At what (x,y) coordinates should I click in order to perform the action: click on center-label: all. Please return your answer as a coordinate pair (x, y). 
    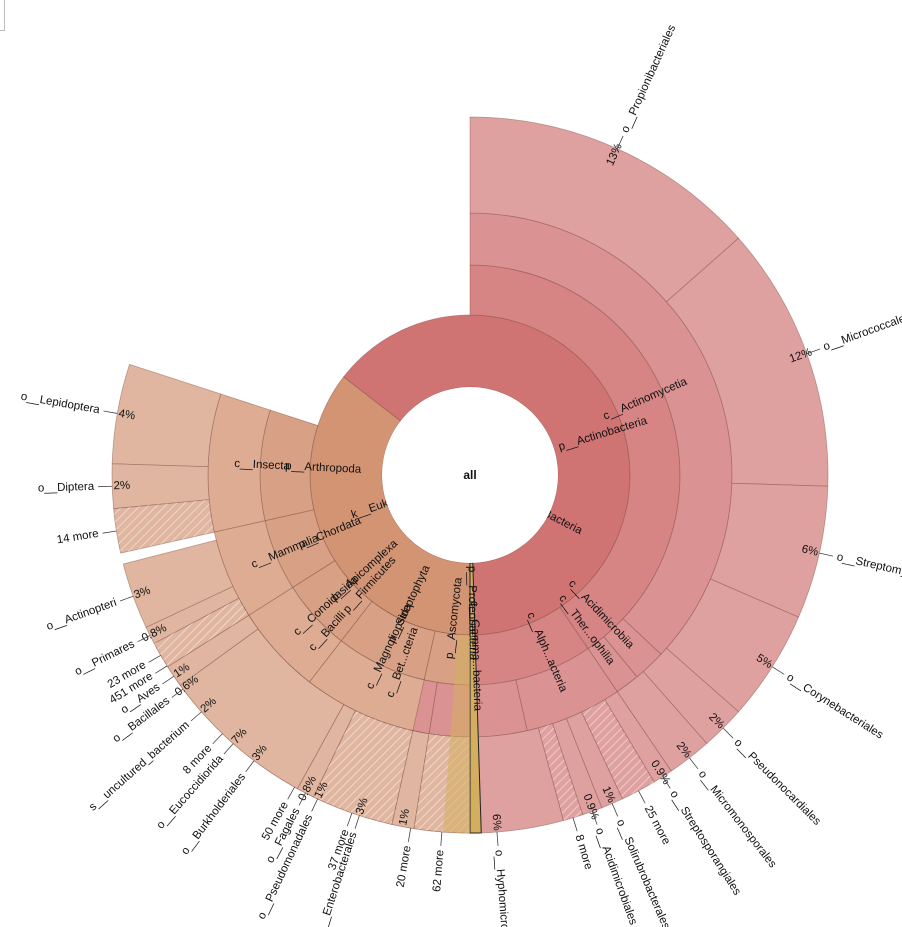
    Looking at the image, I should click on (469, 475).